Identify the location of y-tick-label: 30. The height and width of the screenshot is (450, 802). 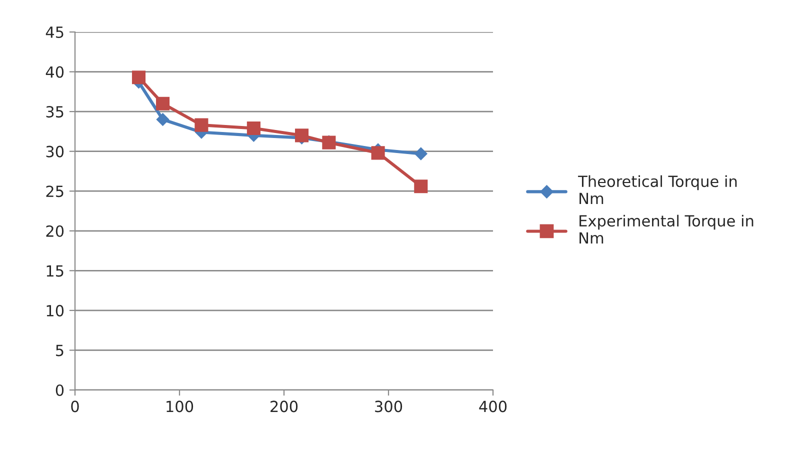
(55, 152).